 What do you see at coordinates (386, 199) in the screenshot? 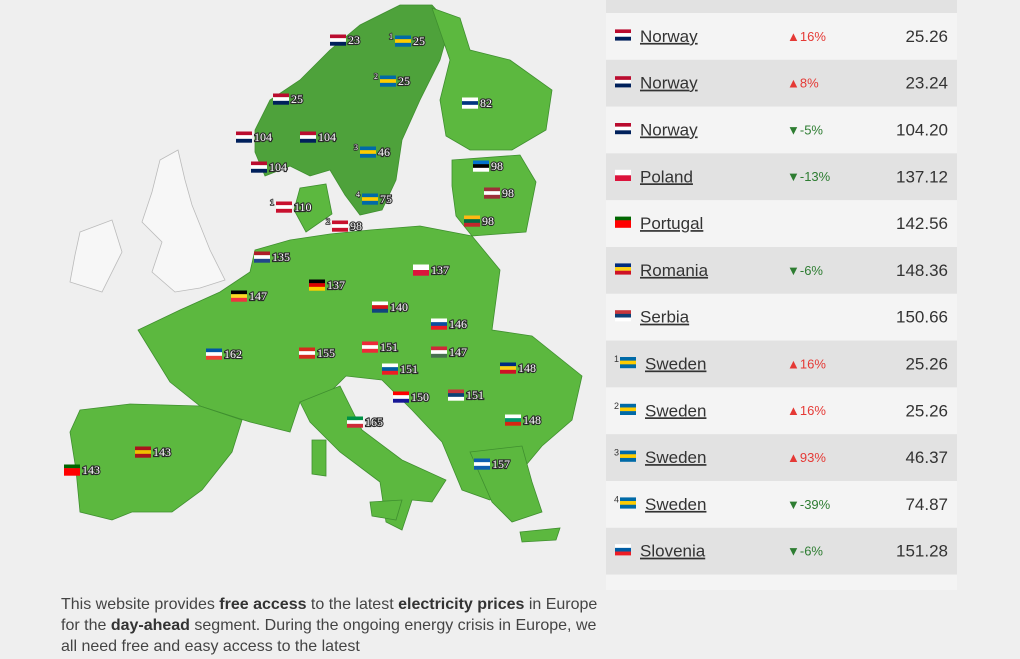
I see `marker-price: 75` at bounding box center [386, 199].